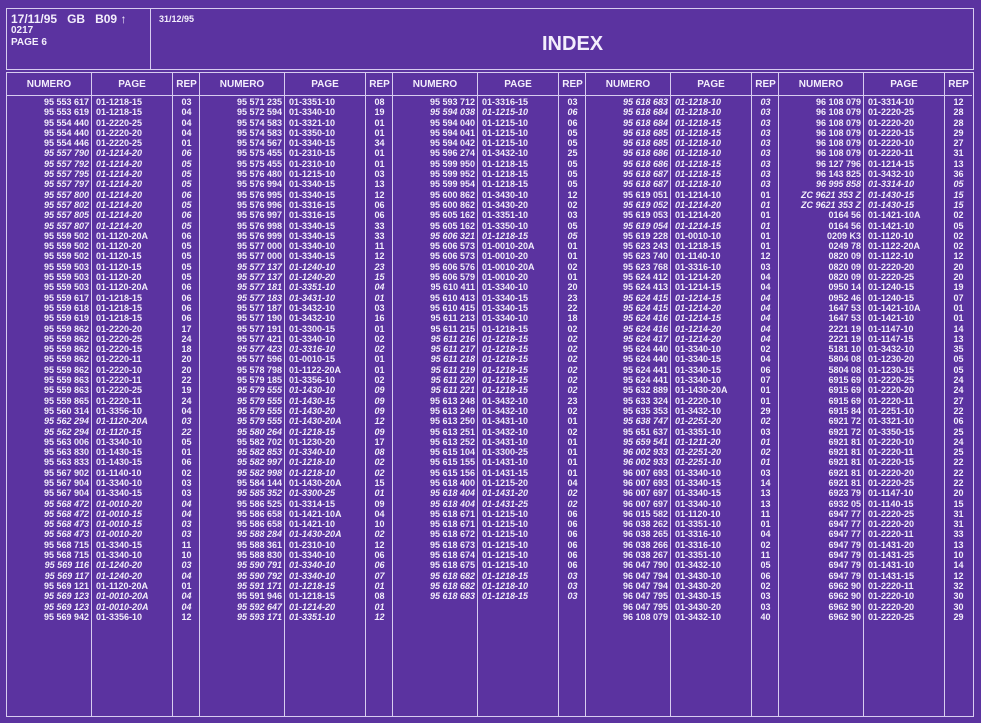 This screenshot has width=981, height=723. Describe the element at coordinates (119, 472) in the screenshot. I see `cell-page: 01-1140-10` at that location.